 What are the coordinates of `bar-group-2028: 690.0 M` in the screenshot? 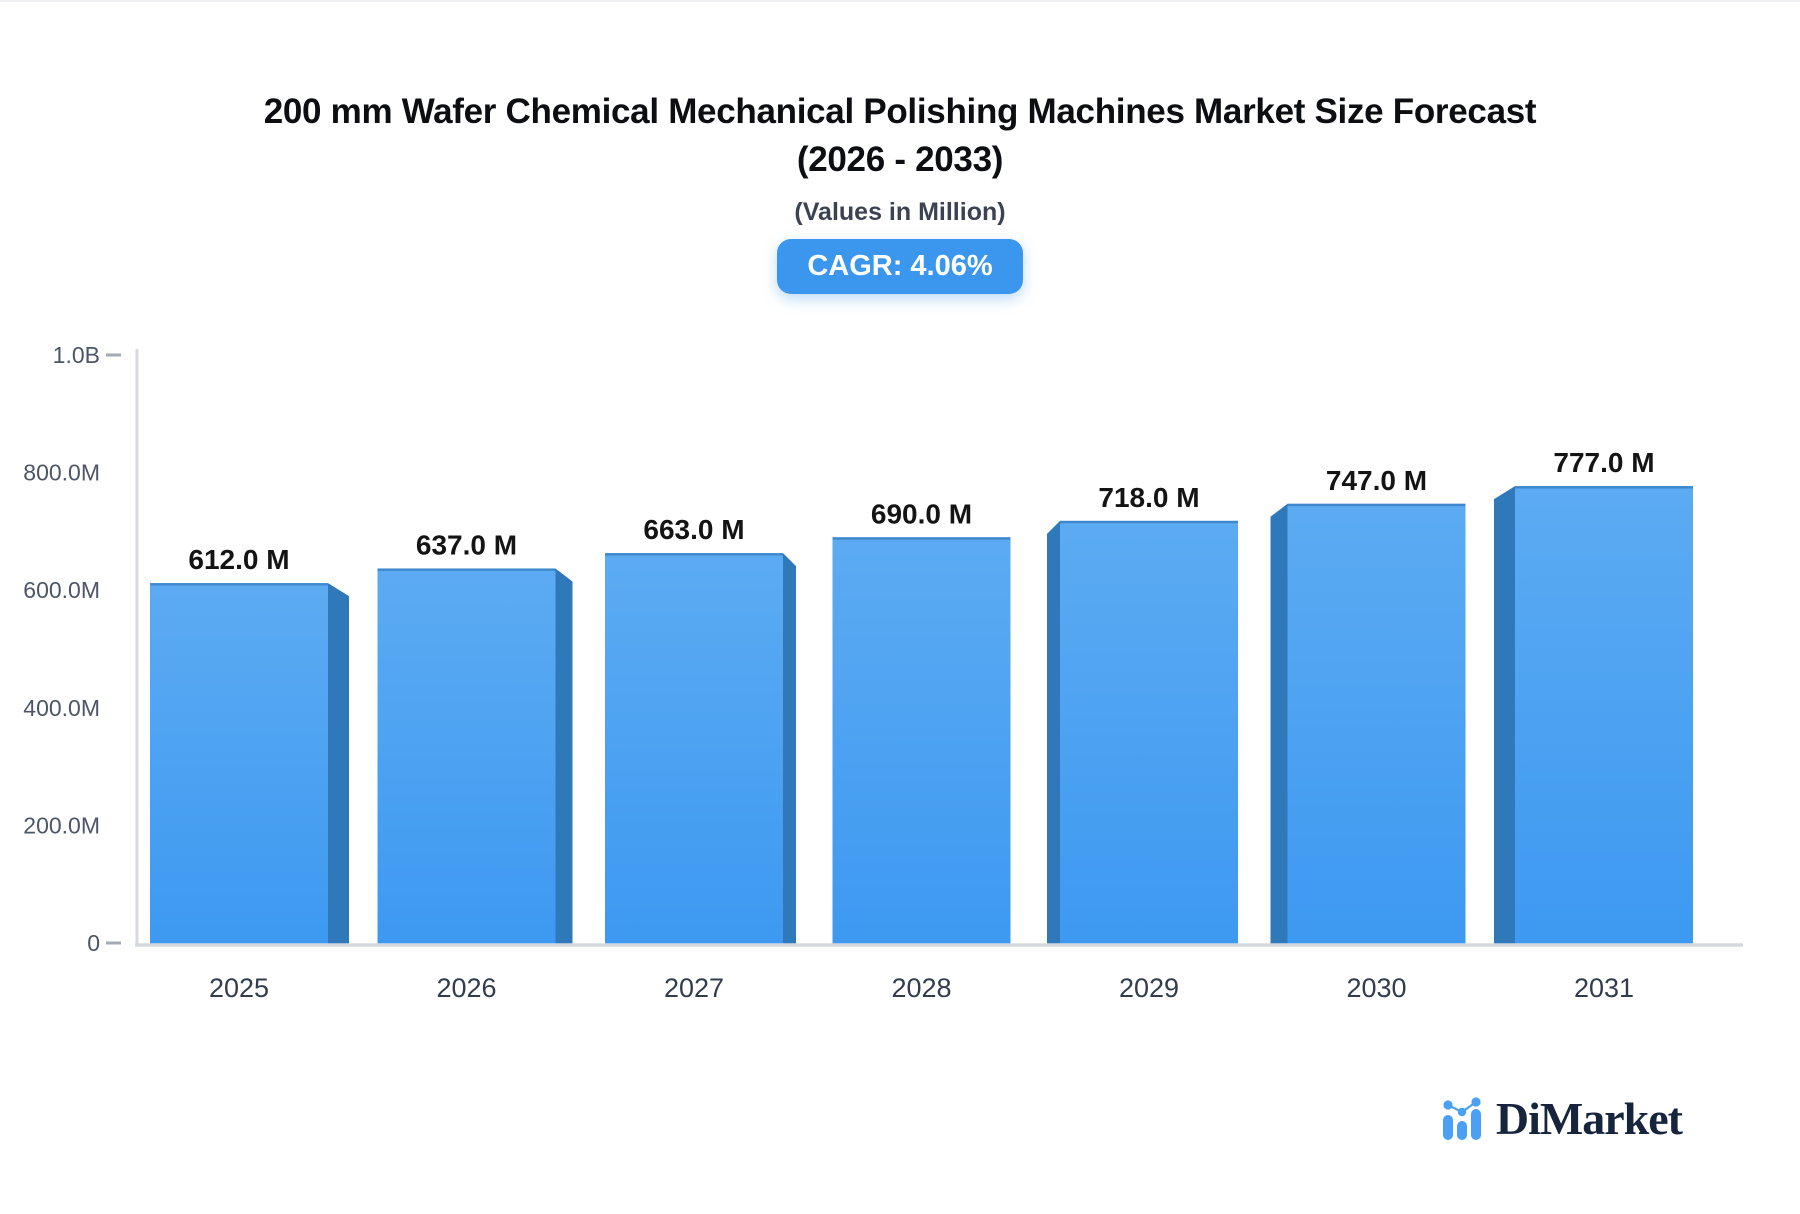 It's located at (921, 721).